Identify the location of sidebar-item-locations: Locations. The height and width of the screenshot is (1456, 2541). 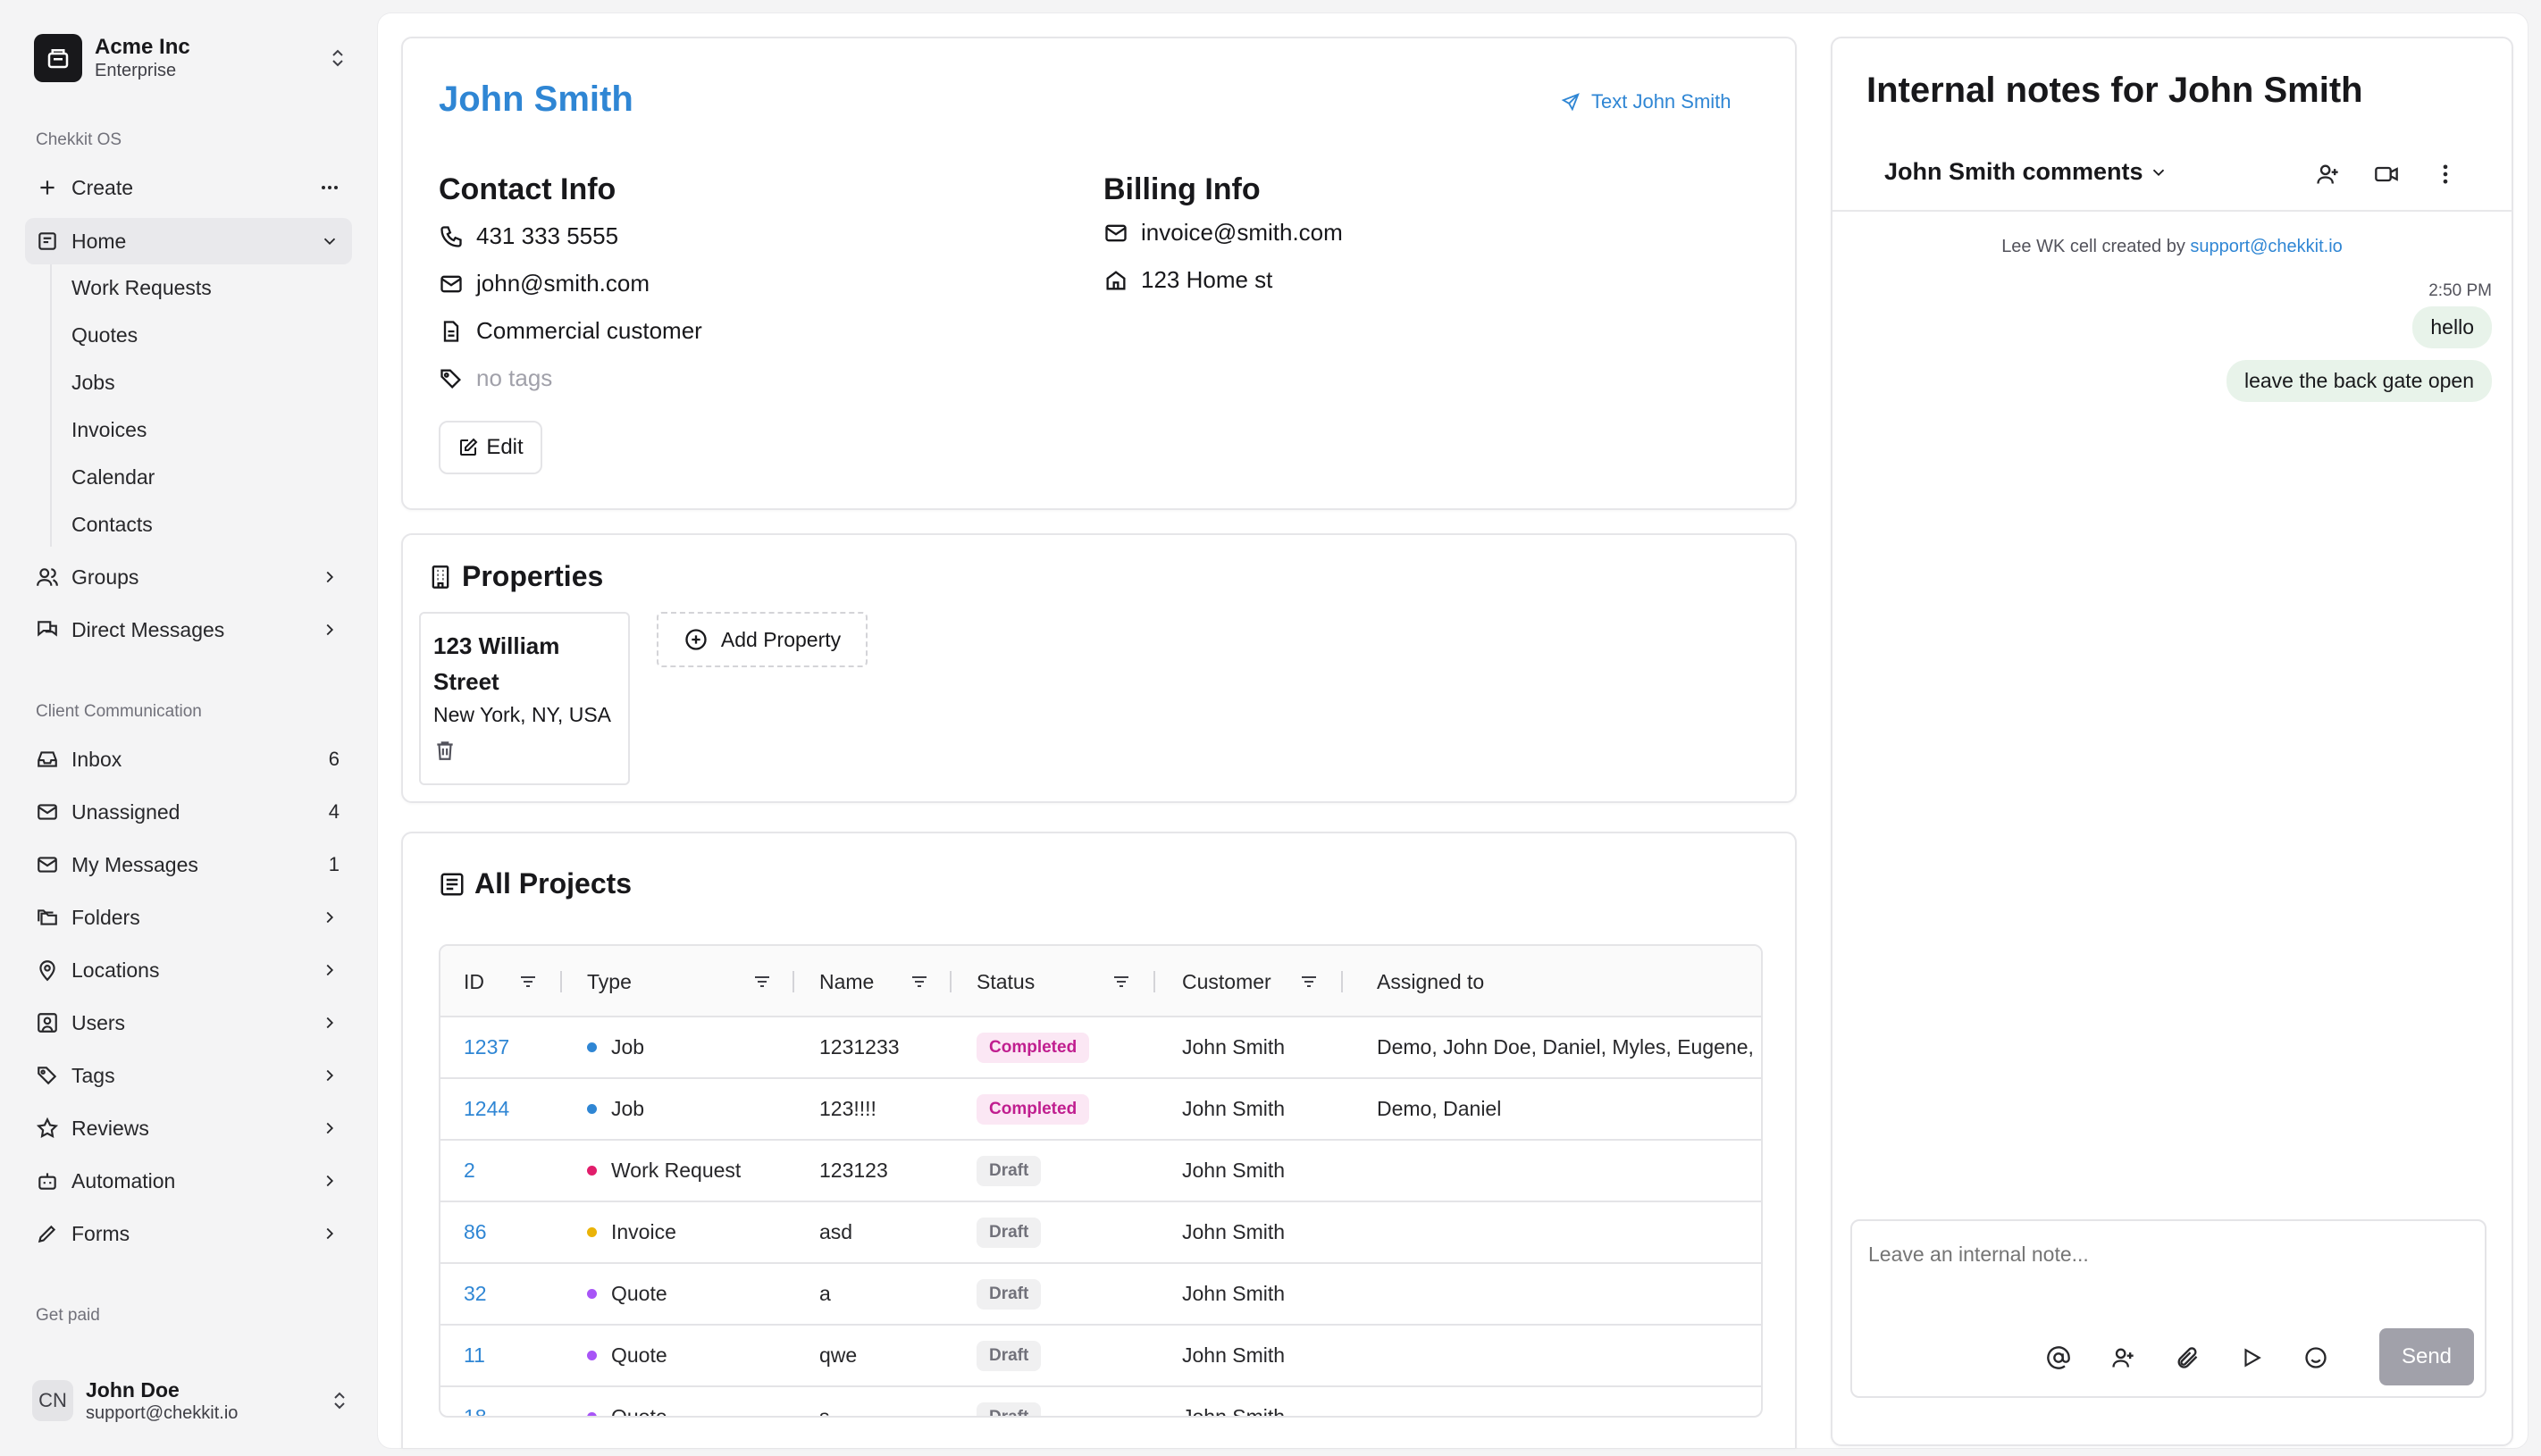
(189, 970).